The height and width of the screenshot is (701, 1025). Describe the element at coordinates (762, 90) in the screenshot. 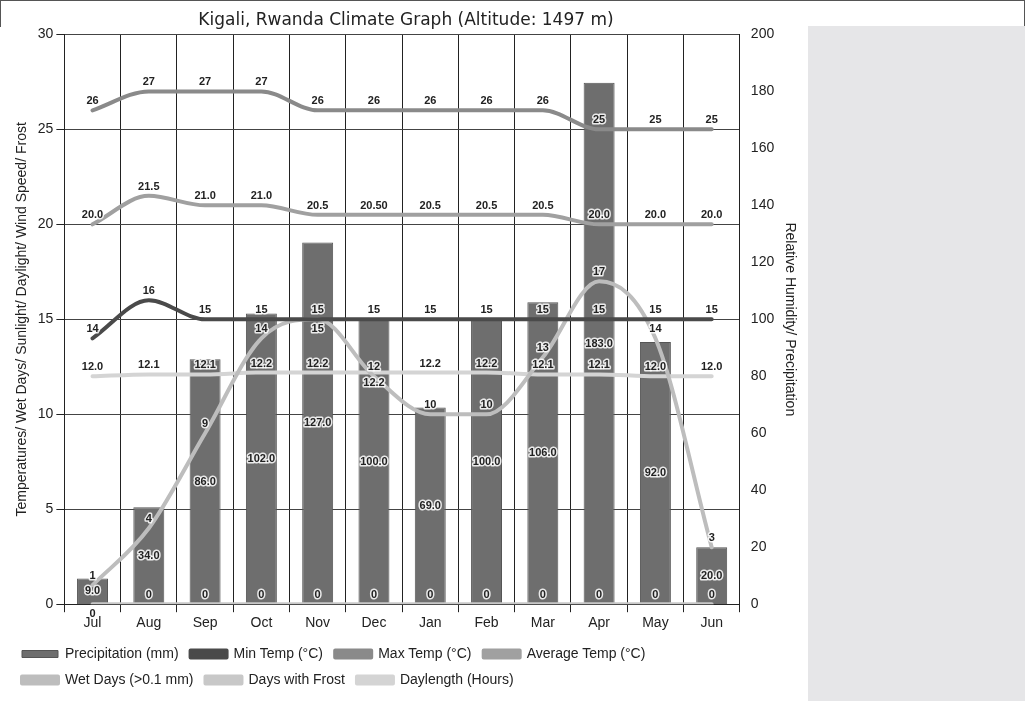

I see `y2-tick-label: 180` at that location.